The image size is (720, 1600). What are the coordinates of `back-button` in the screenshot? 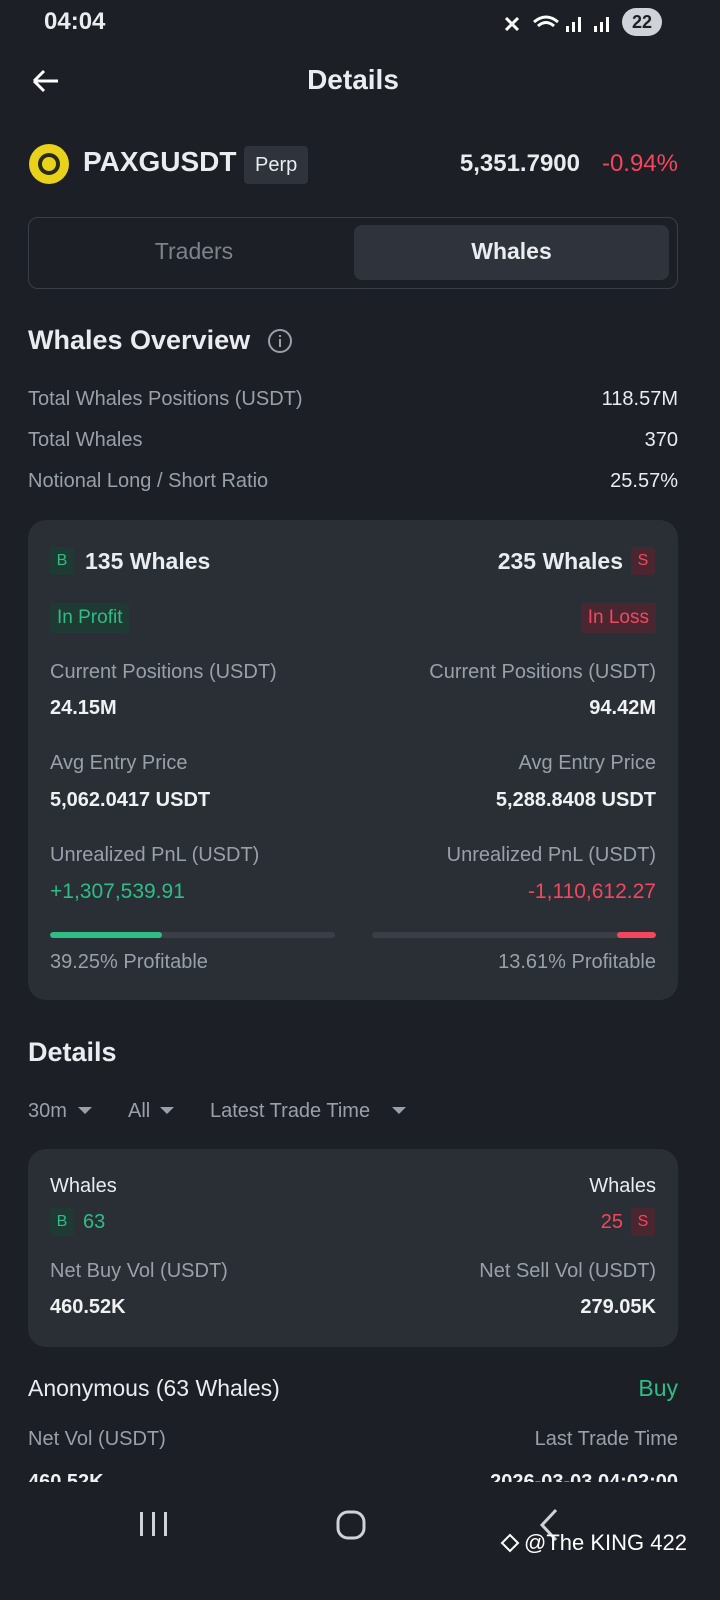 It's located at (46, 81).